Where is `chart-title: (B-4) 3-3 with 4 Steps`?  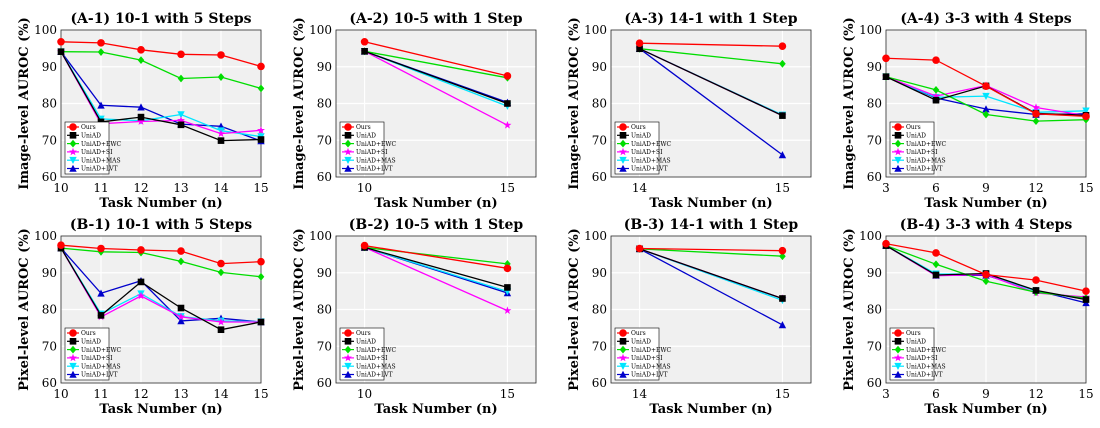 chart-title: (B-4) 3-3 with 4 Steps is located at coordinates (986, 225).